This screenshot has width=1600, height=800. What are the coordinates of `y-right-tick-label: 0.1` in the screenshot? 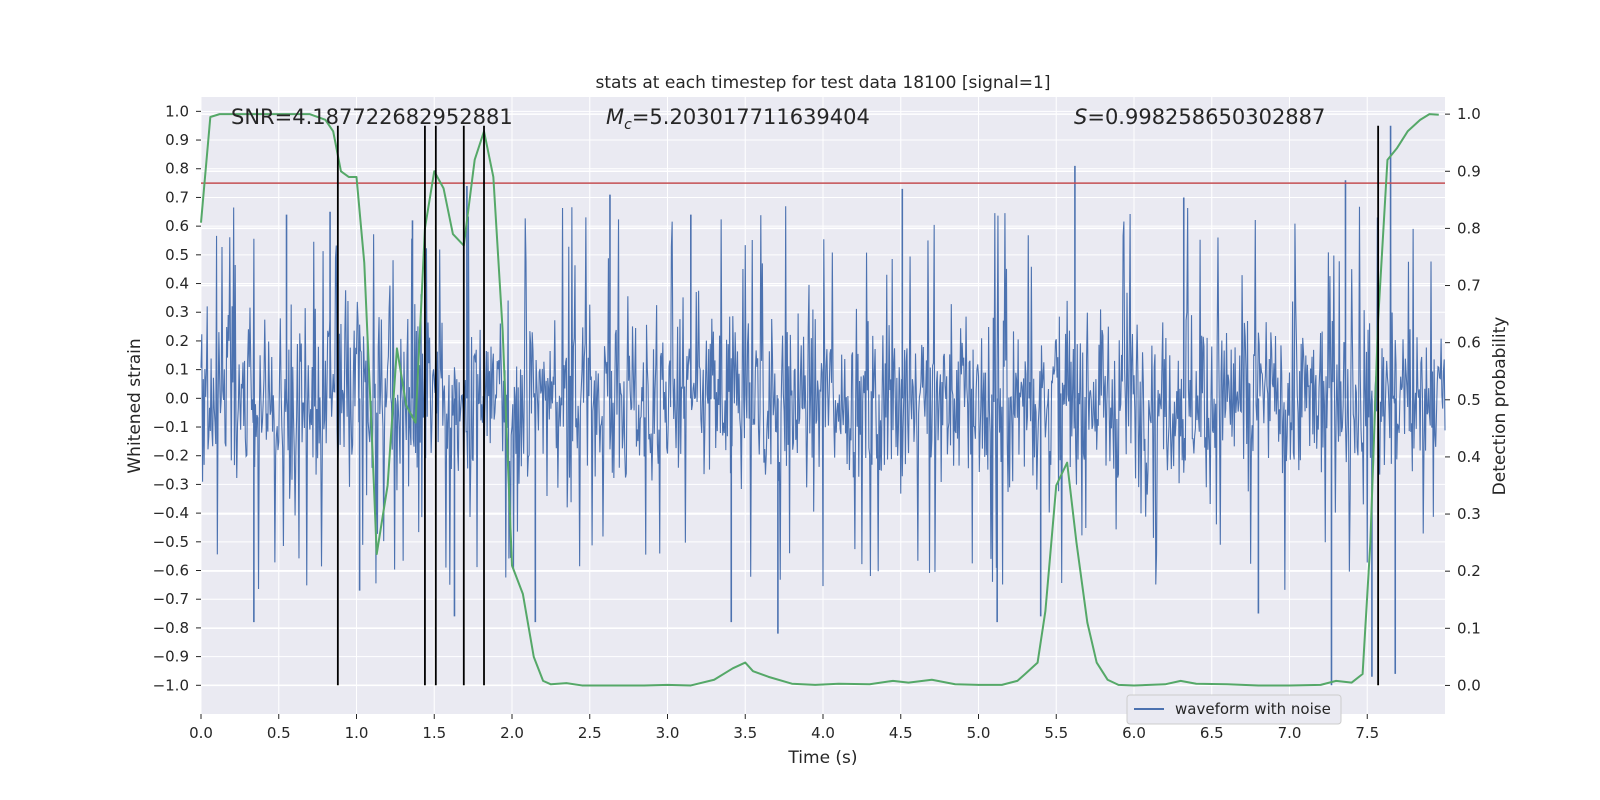 It's located at (1469, 628).